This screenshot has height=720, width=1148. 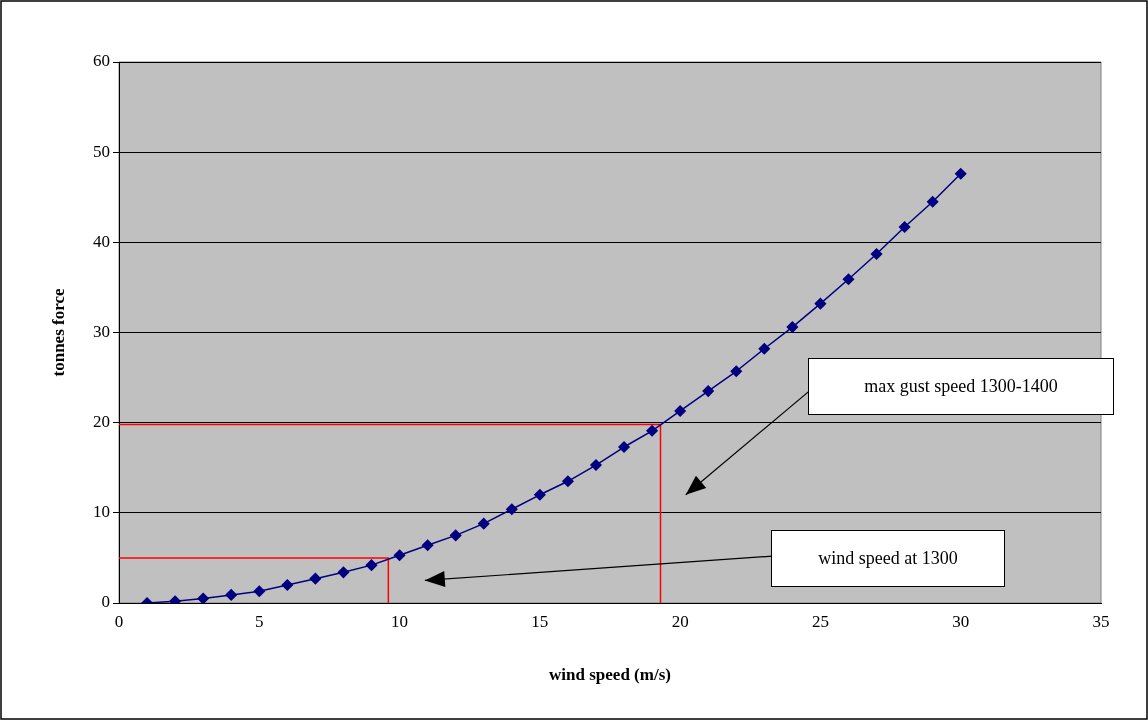 I want to click on x-tick-label: 0, so click(x=119, y=621).